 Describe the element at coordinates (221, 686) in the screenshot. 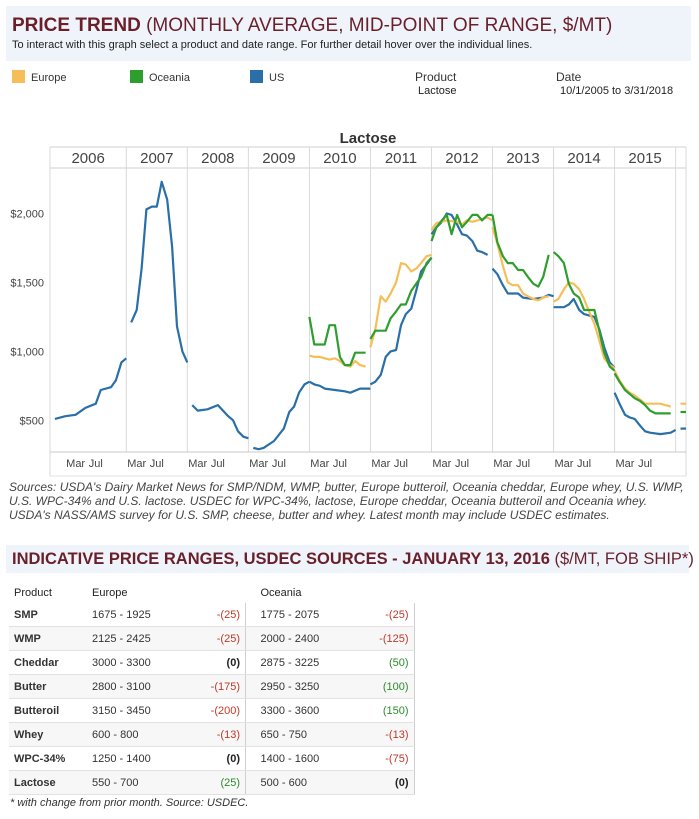

I see `europe-change-cell: -(175)` at that location.